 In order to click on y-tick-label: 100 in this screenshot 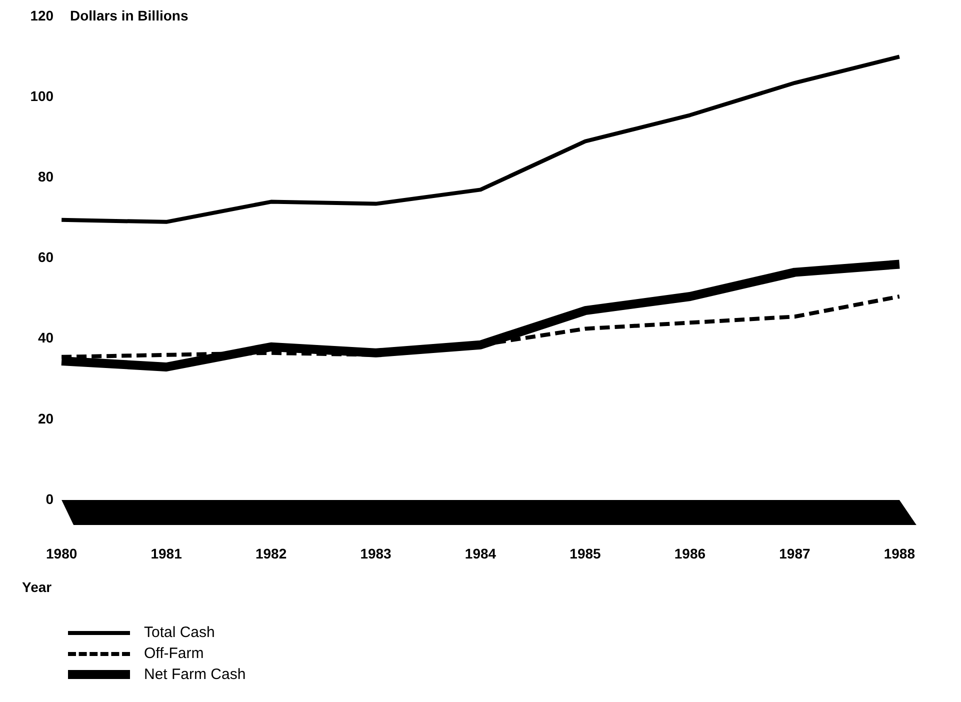, I will do `click(42, 96)`.